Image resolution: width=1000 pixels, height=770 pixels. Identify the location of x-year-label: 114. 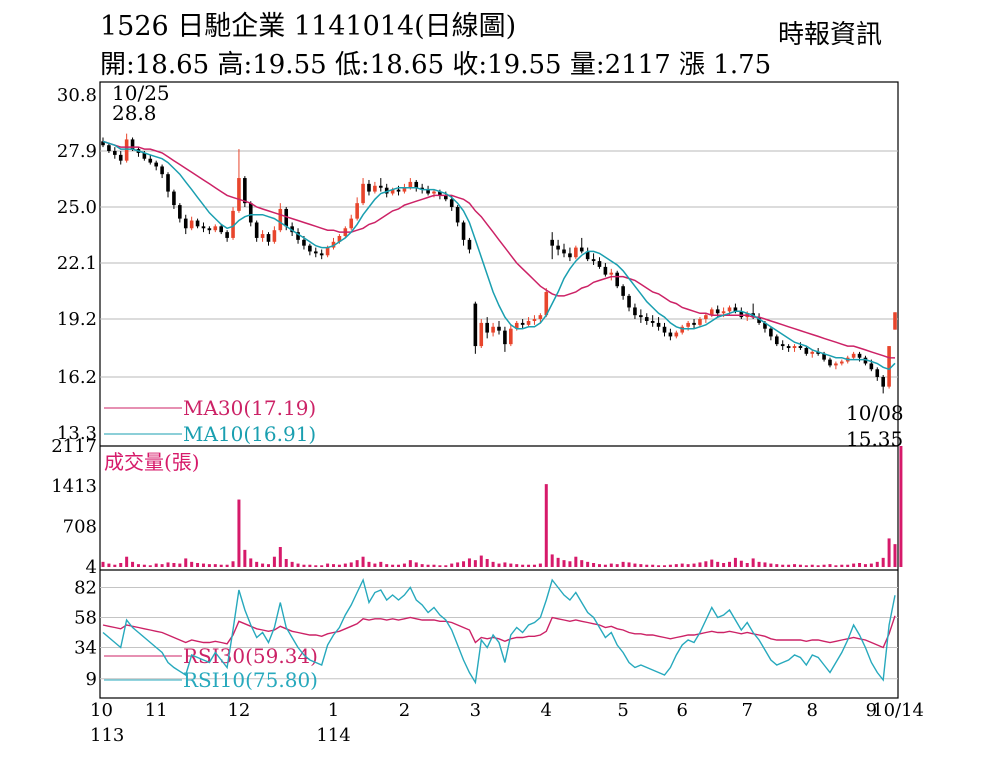
(333, 735).